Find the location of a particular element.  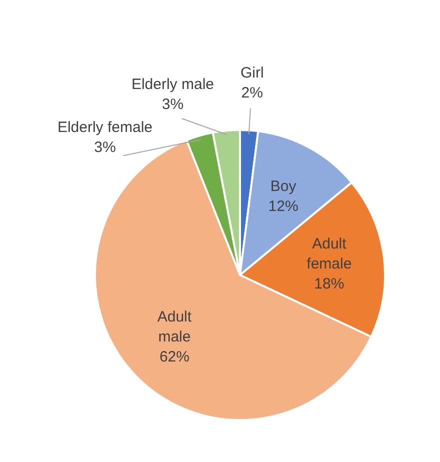

data-label: 12% is located at coordinates (283, 207).